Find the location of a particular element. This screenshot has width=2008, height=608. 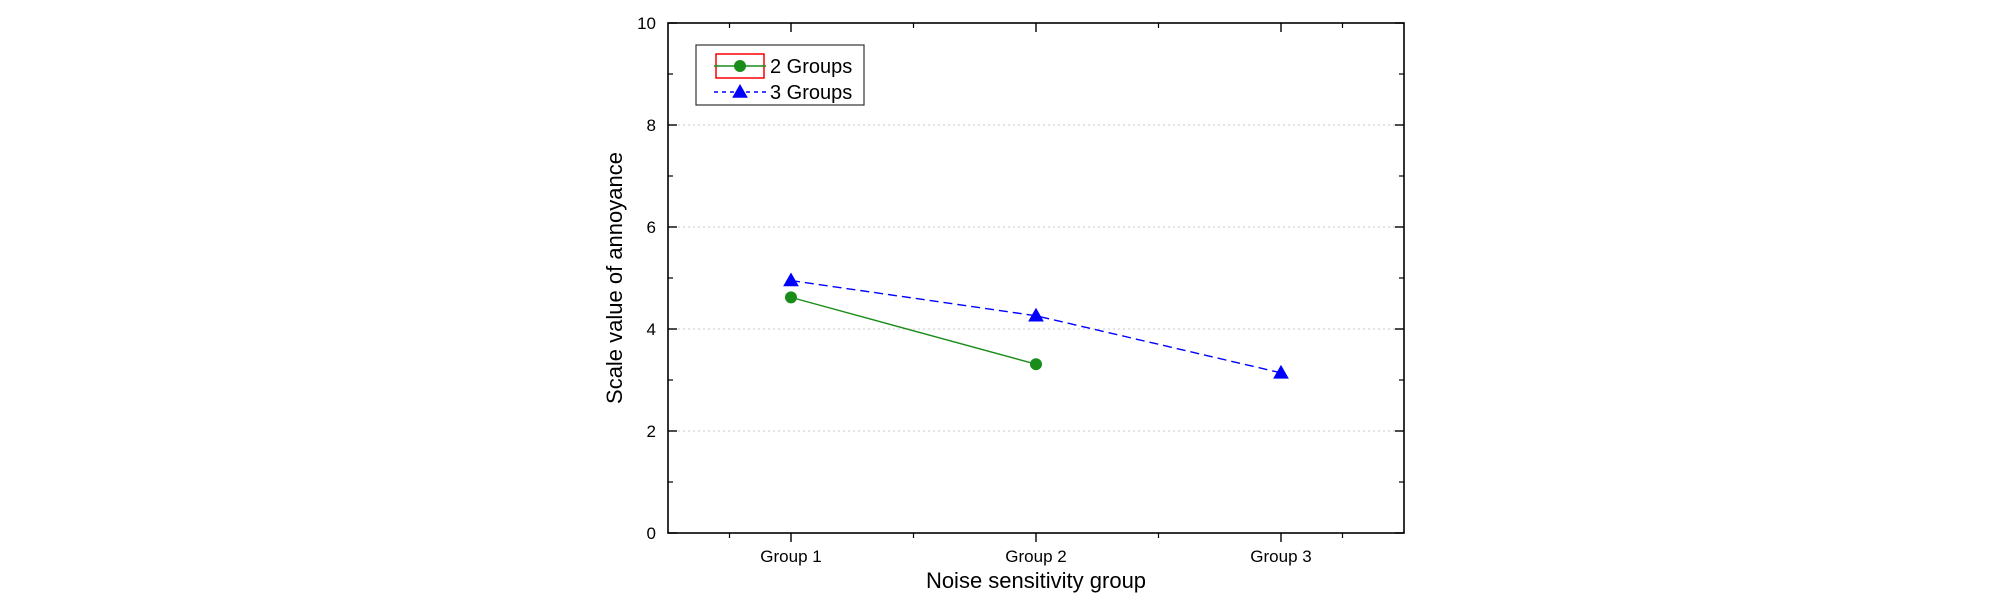

legend-frame is located at coordinates (780, 75).